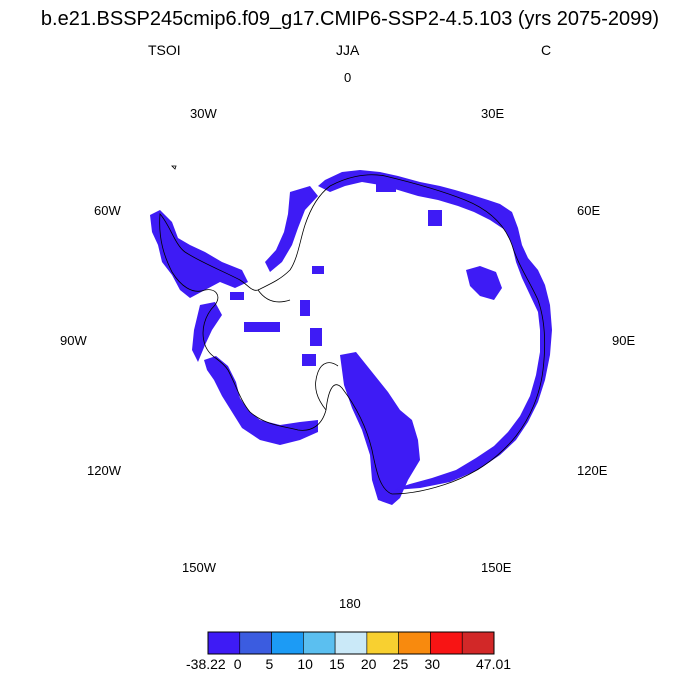 The image size is (700, 700). Describe the element at coordinates (350, 603) in the screenshot. I see `lon-label-180: 180` at that location.